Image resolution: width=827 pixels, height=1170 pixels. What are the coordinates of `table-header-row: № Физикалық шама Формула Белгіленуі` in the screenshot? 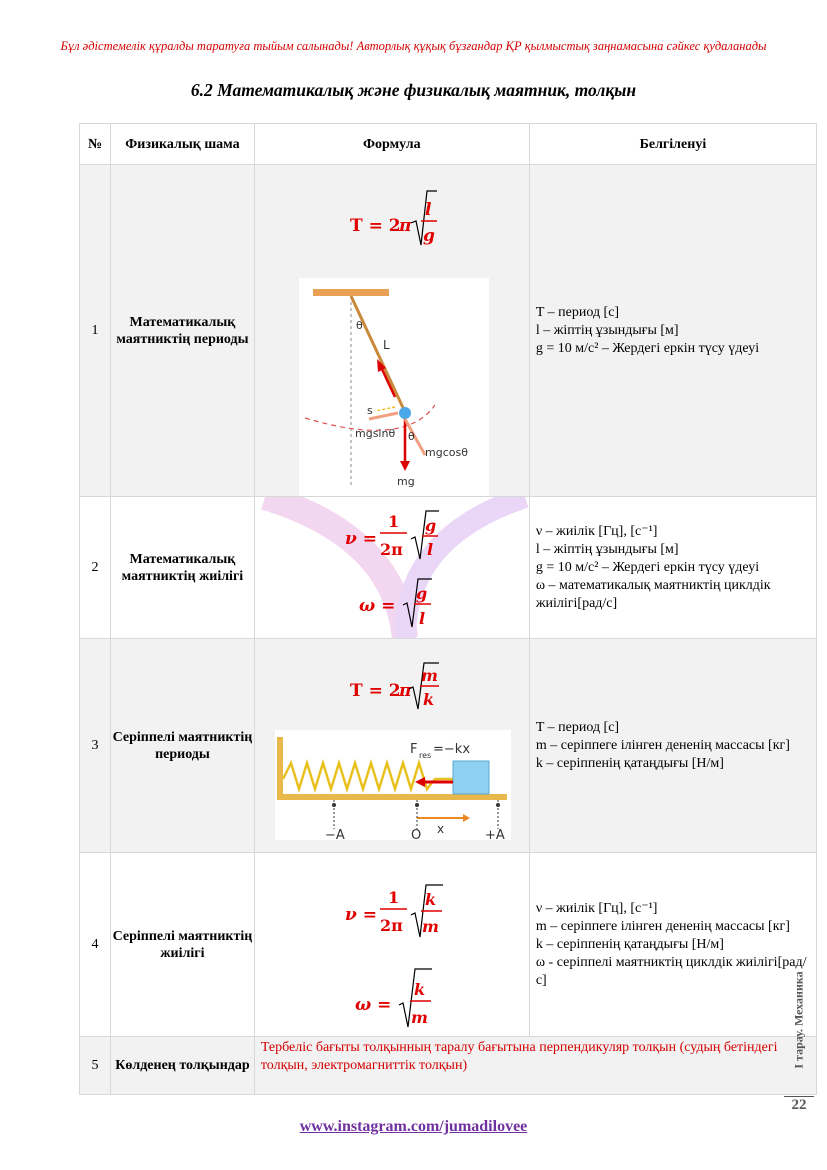 It's located at (448, 144).